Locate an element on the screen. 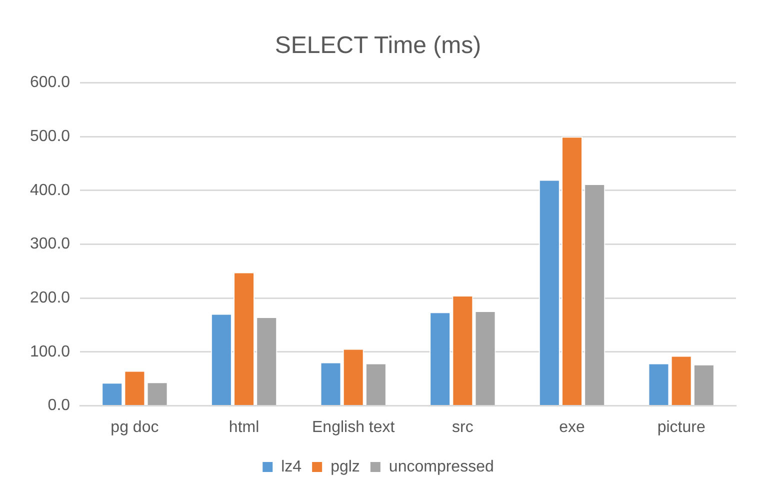 The width and height of the screenshot is (766, 493). y-tick-label: 300.0 is located at coordinates (50, 244).